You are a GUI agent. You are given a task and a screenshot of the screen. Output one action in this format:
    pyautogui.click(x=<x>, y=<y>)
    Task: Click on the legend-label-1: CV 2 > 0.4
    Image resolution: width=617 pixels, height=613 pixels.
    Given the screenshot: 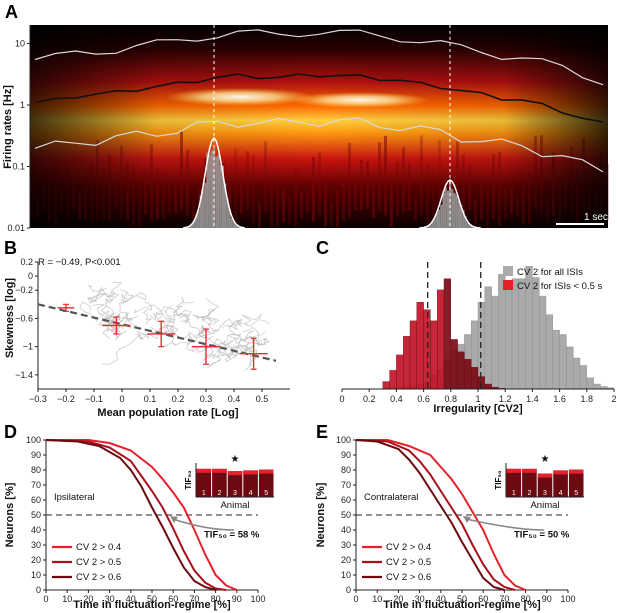 What is the action you would take?
    pyautogui.click(x=98, y=547)
    